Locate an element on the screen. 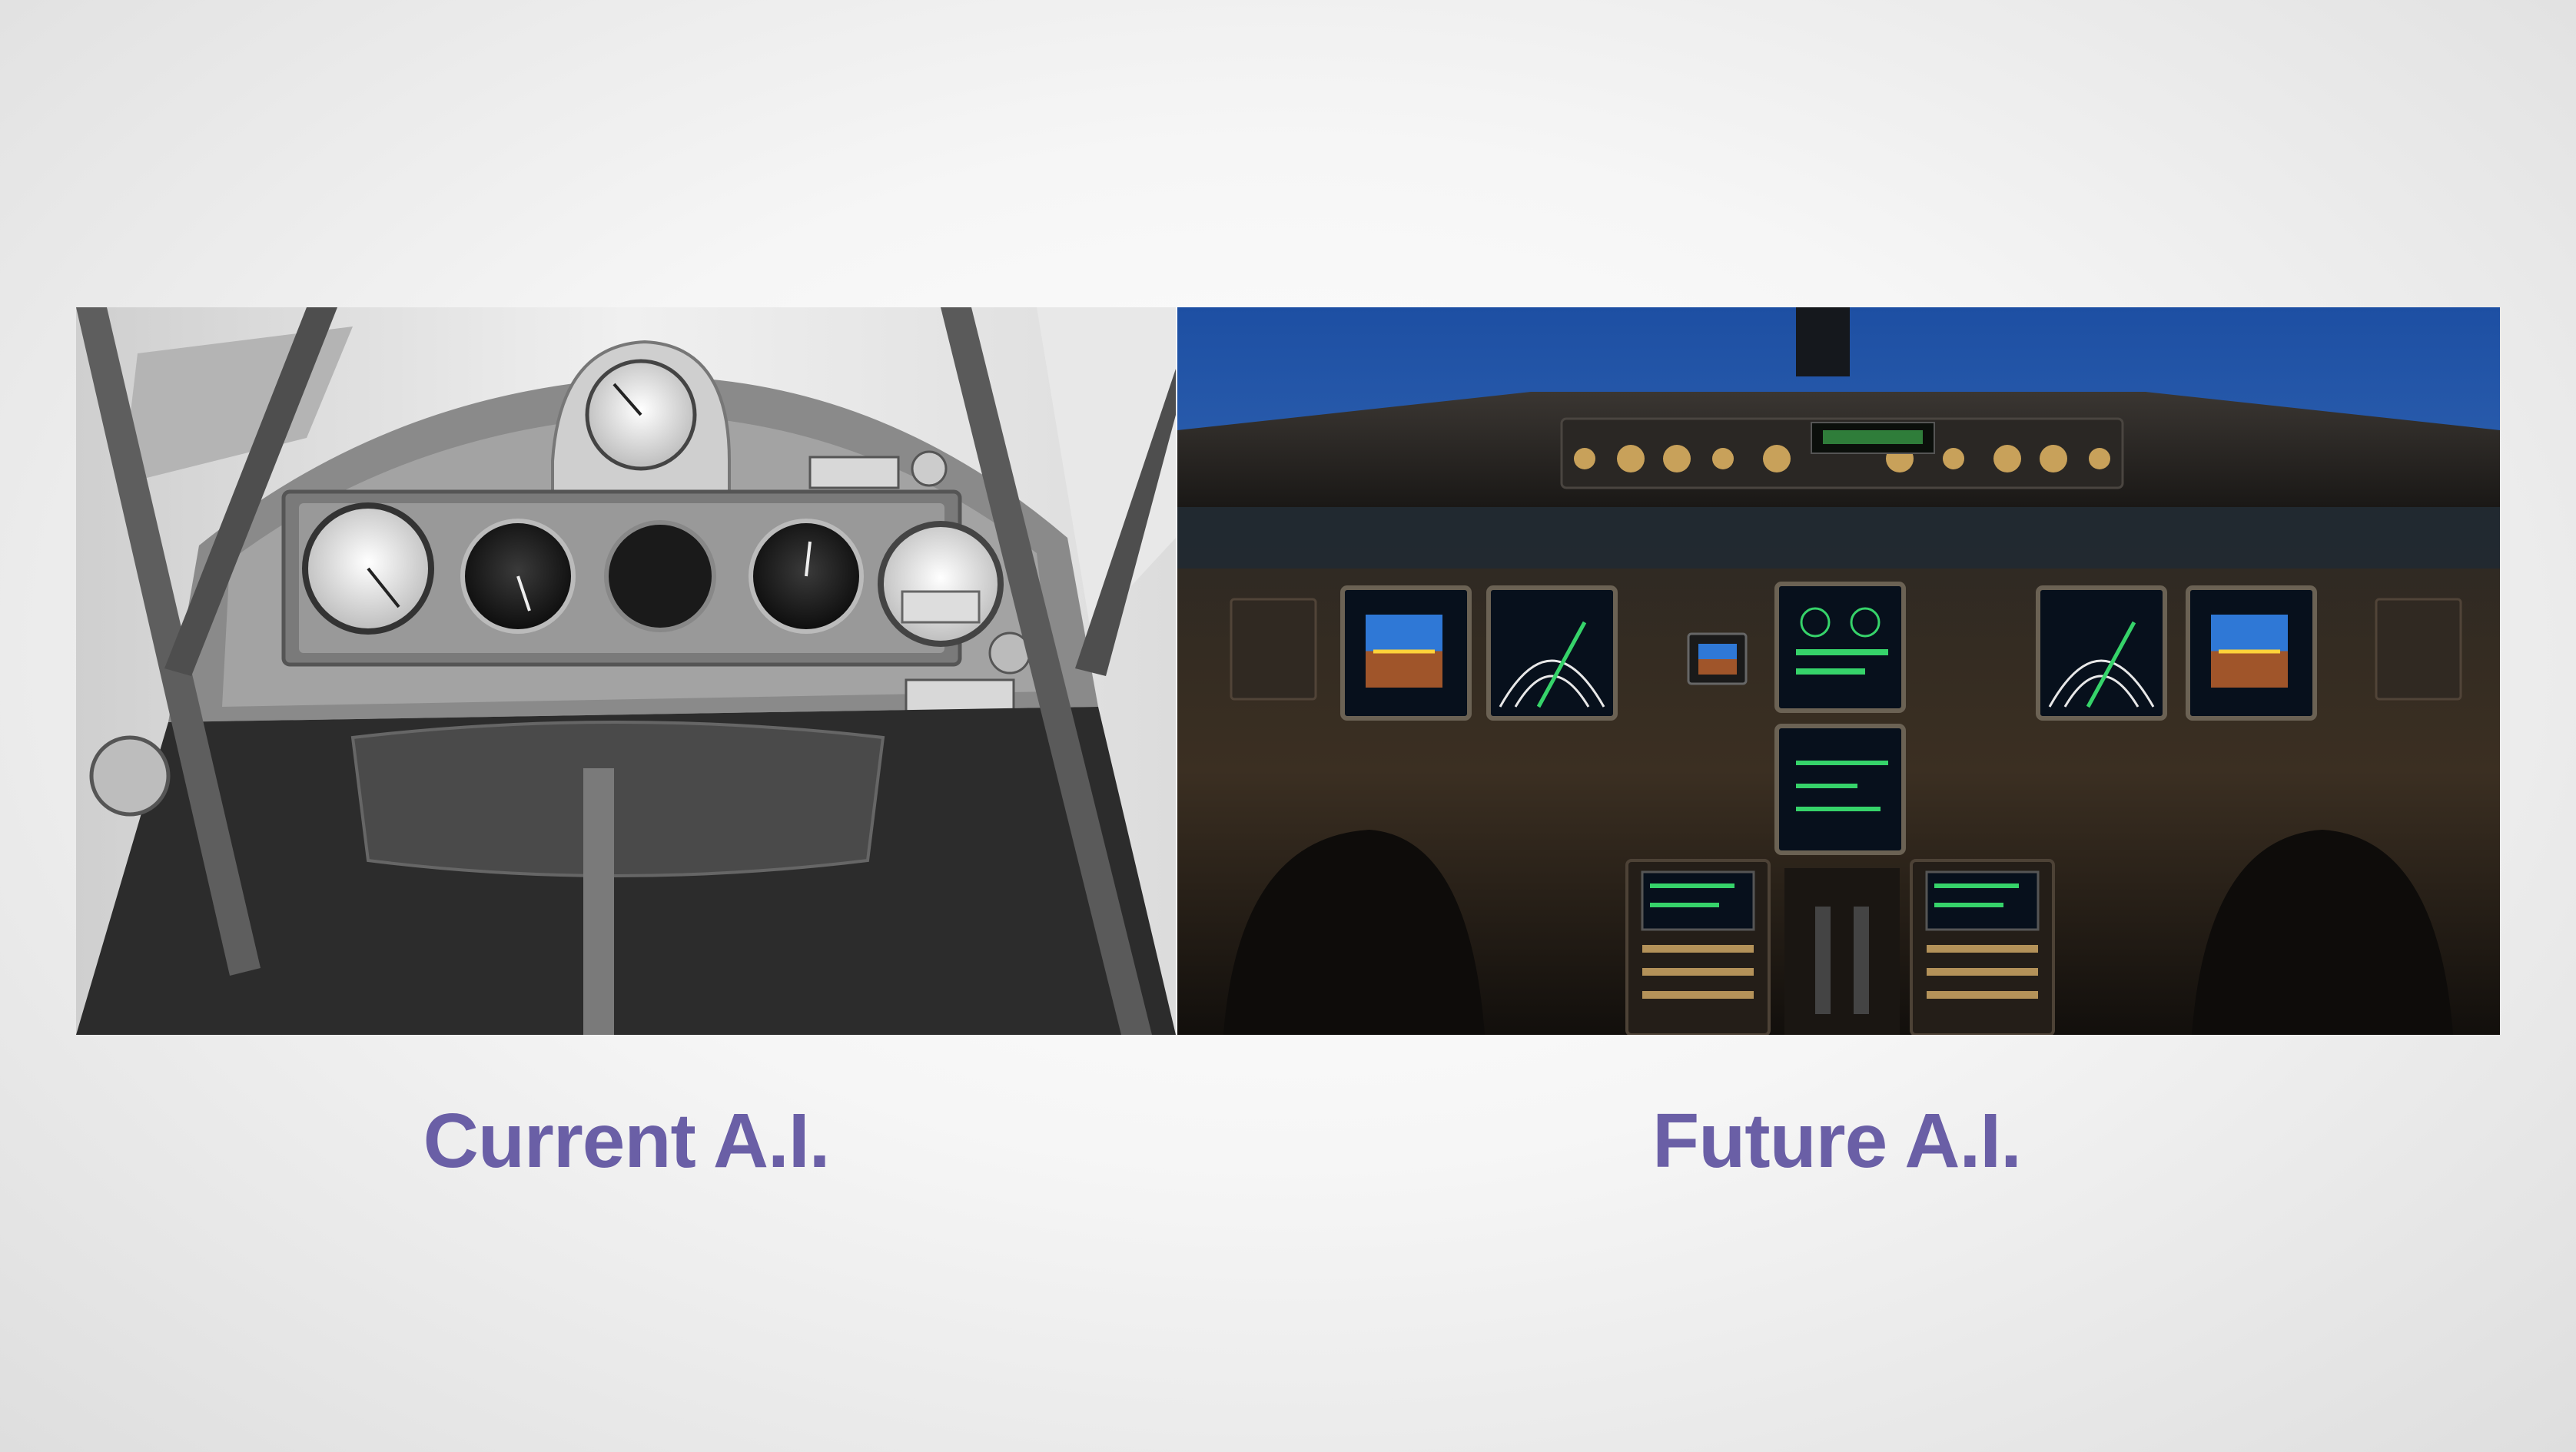  future-ai-caption: Future A.I. is located at coordinates (1837, 1141).